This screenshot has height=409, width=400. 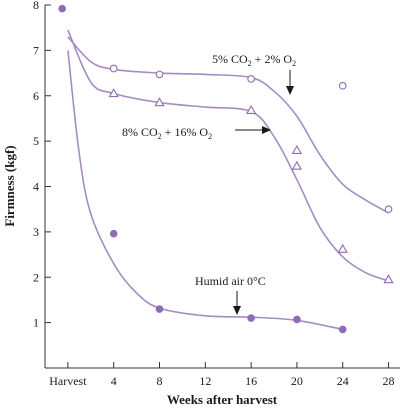 What do you see at coordinates (389, 381) in the screenshot?
I see `x-tick-label: 28` at bounding box center [389, 381].